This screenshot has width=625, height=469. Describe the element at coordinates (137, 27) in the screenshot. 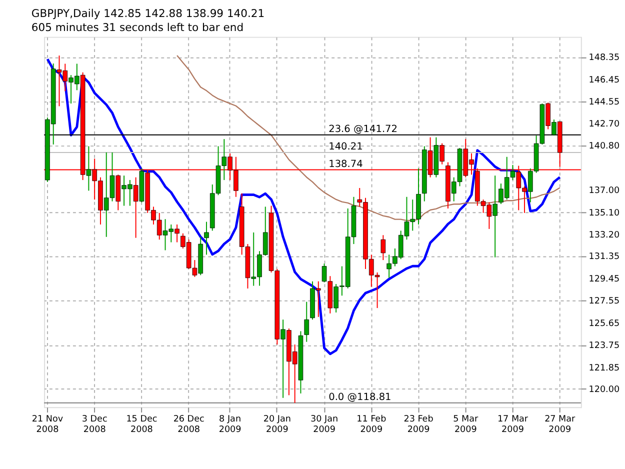

I see `chart-subtitle: 605 minutes 31 seconds left to bar end` at that location.